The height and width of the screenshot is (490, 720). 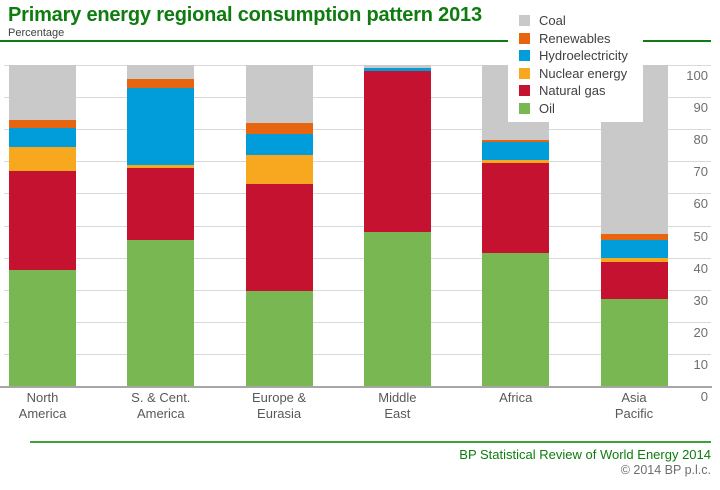 What do you see at coordinates (581, 109) in the screenshot?
I see `legend-item-oil: Oil` at bounding box center [581, 109].